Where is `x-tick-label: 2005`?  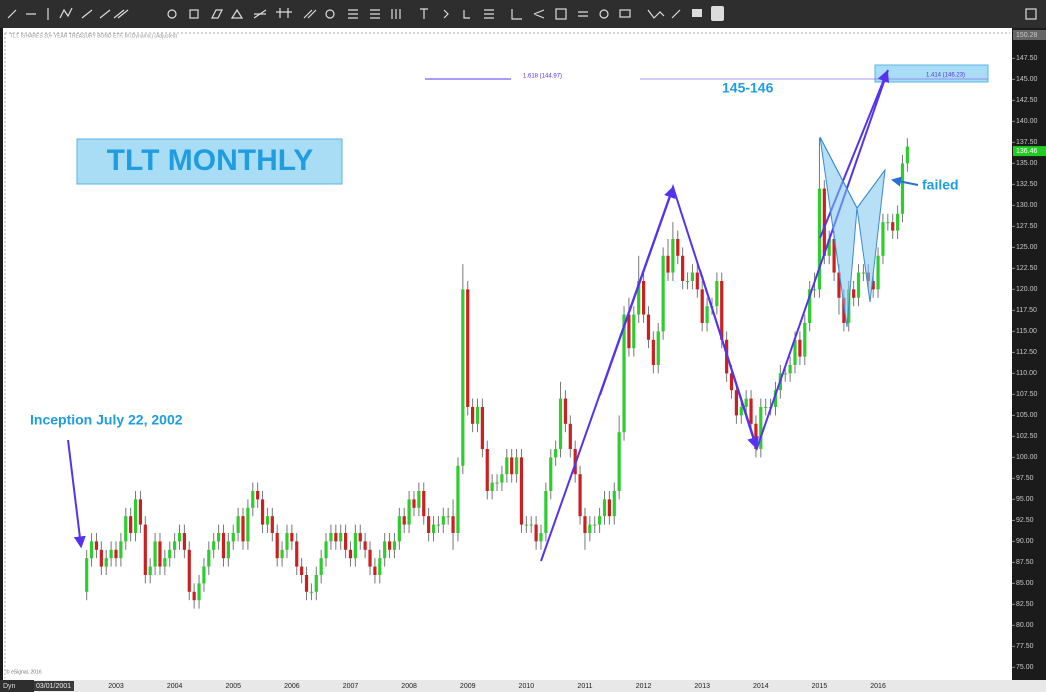 x-tick-label: 2005 is located at coordinates (233, 686).